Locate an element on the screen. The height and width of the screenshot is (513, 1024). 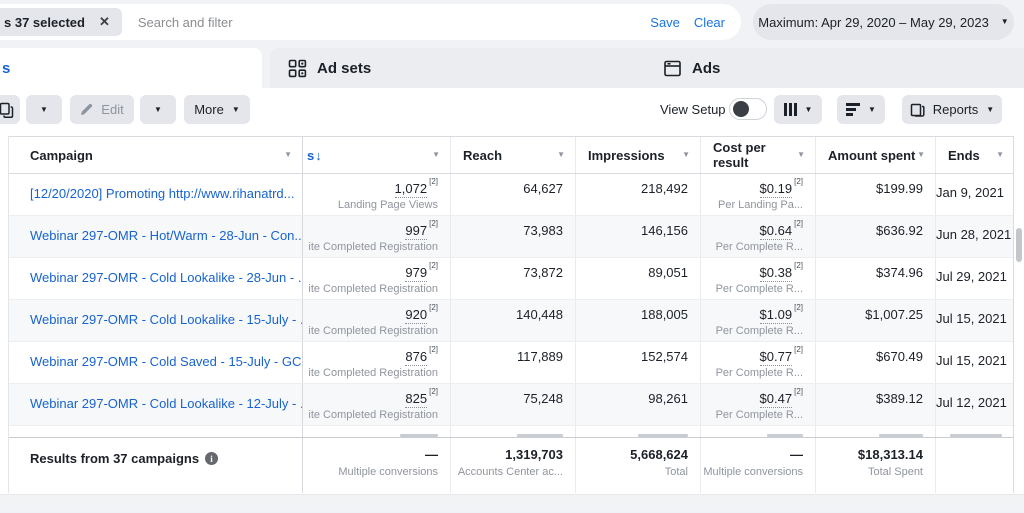
summary-impressions: 5,668,624 is located at coordinates (659, 454).